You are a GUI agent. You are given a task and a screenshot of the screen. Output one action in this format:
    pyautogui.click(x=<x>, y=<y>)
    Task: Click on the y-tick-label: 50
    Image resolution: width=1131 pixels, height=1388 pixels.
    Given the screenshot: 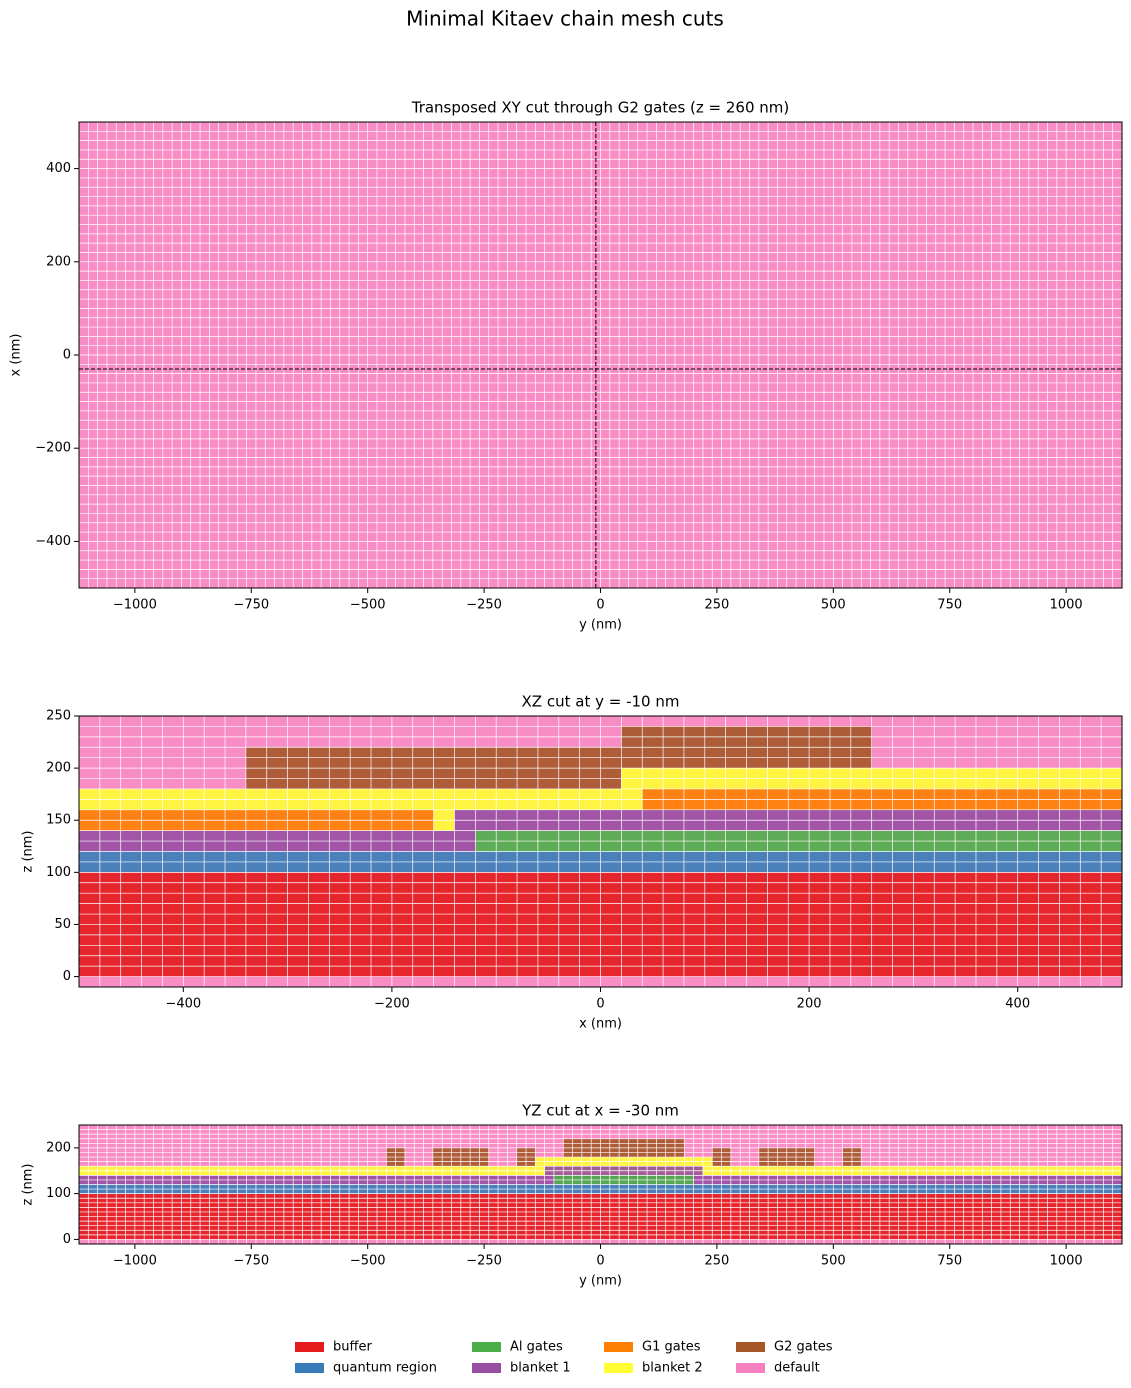 What is the action you would take?
    pyautogui.click(x=62, y=924)
    